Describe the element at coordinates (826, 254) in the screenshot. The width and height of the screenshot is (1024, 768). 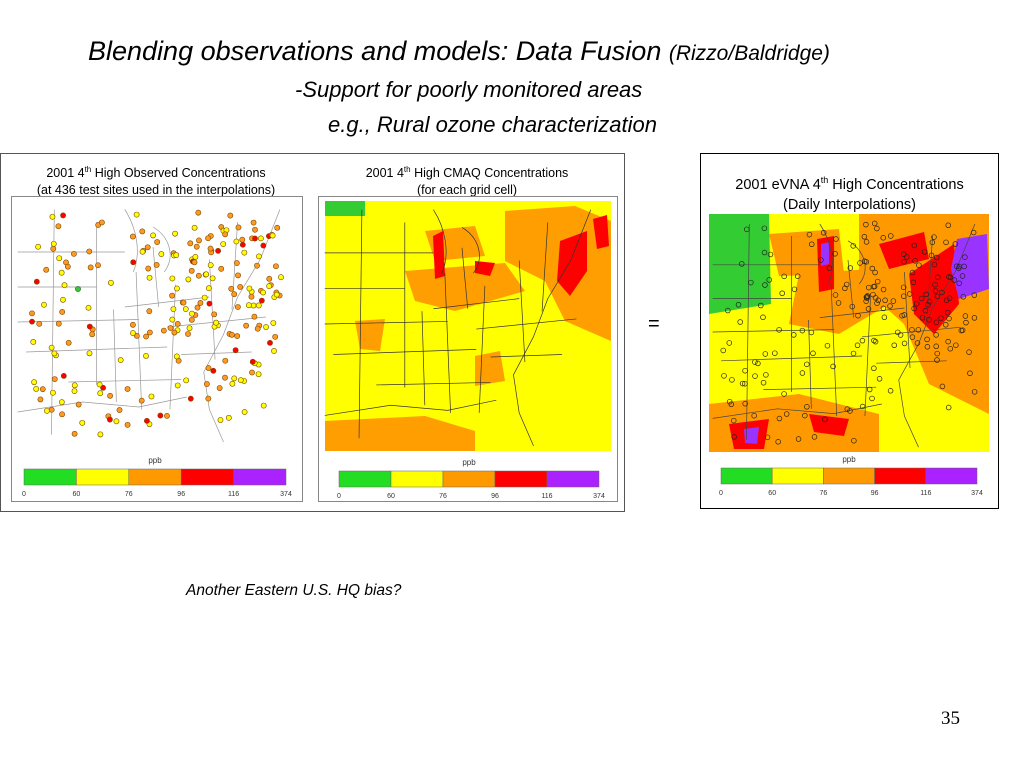
I see `lake-michigan-outline` at that location.